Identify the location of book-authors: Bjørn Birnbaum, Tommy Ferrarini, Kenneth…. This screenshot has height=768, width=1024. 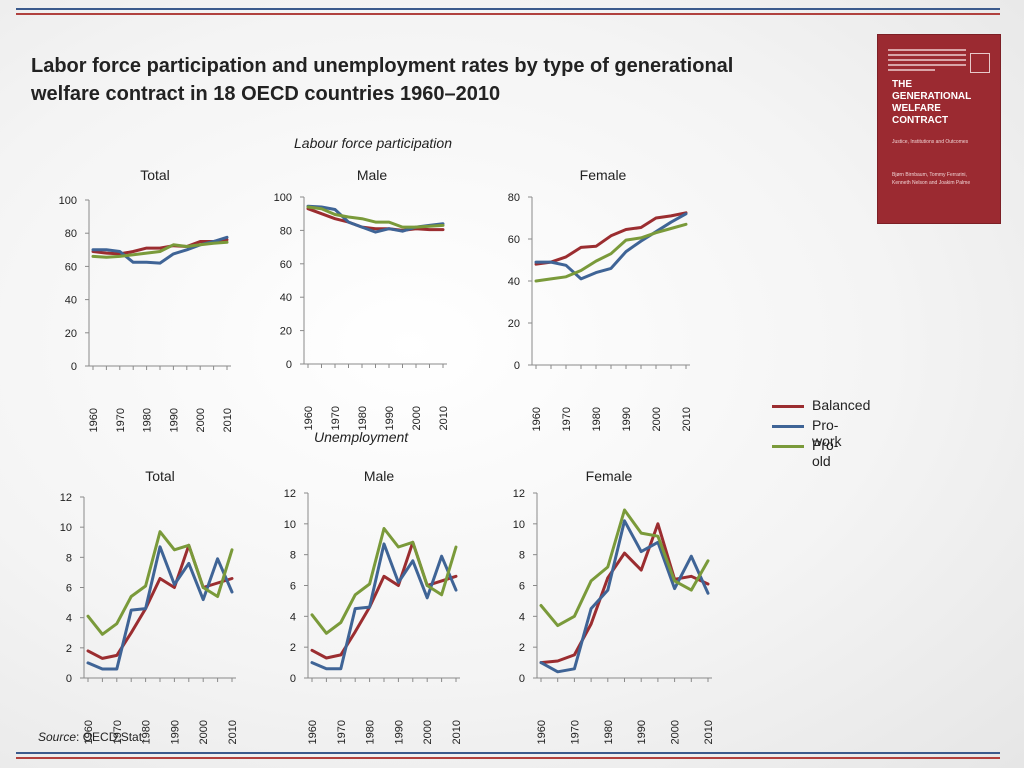
(931, 179).